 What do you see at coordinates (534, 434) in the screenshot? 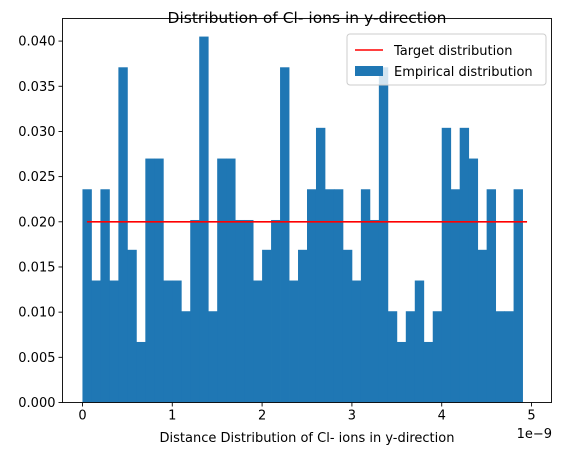
I see `x-axis-offset-label: 1e−9` at bounding box center [534, 434].